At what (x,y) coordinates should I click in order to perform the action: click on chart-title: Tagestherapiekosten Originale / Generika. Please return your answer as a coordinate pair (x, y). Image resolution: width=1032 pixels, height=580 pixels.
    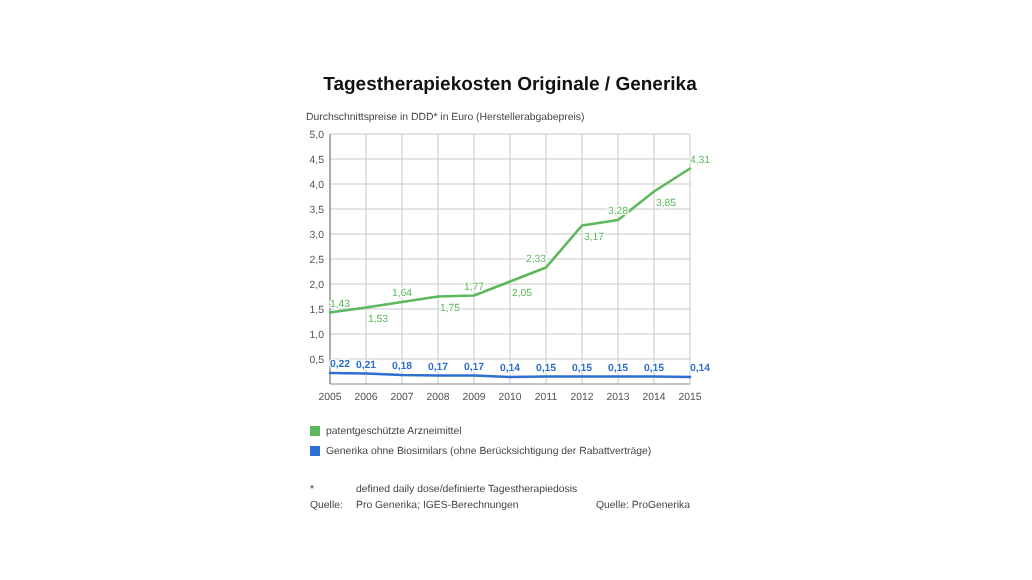
    Looking at the image, I should click on (511, 85).